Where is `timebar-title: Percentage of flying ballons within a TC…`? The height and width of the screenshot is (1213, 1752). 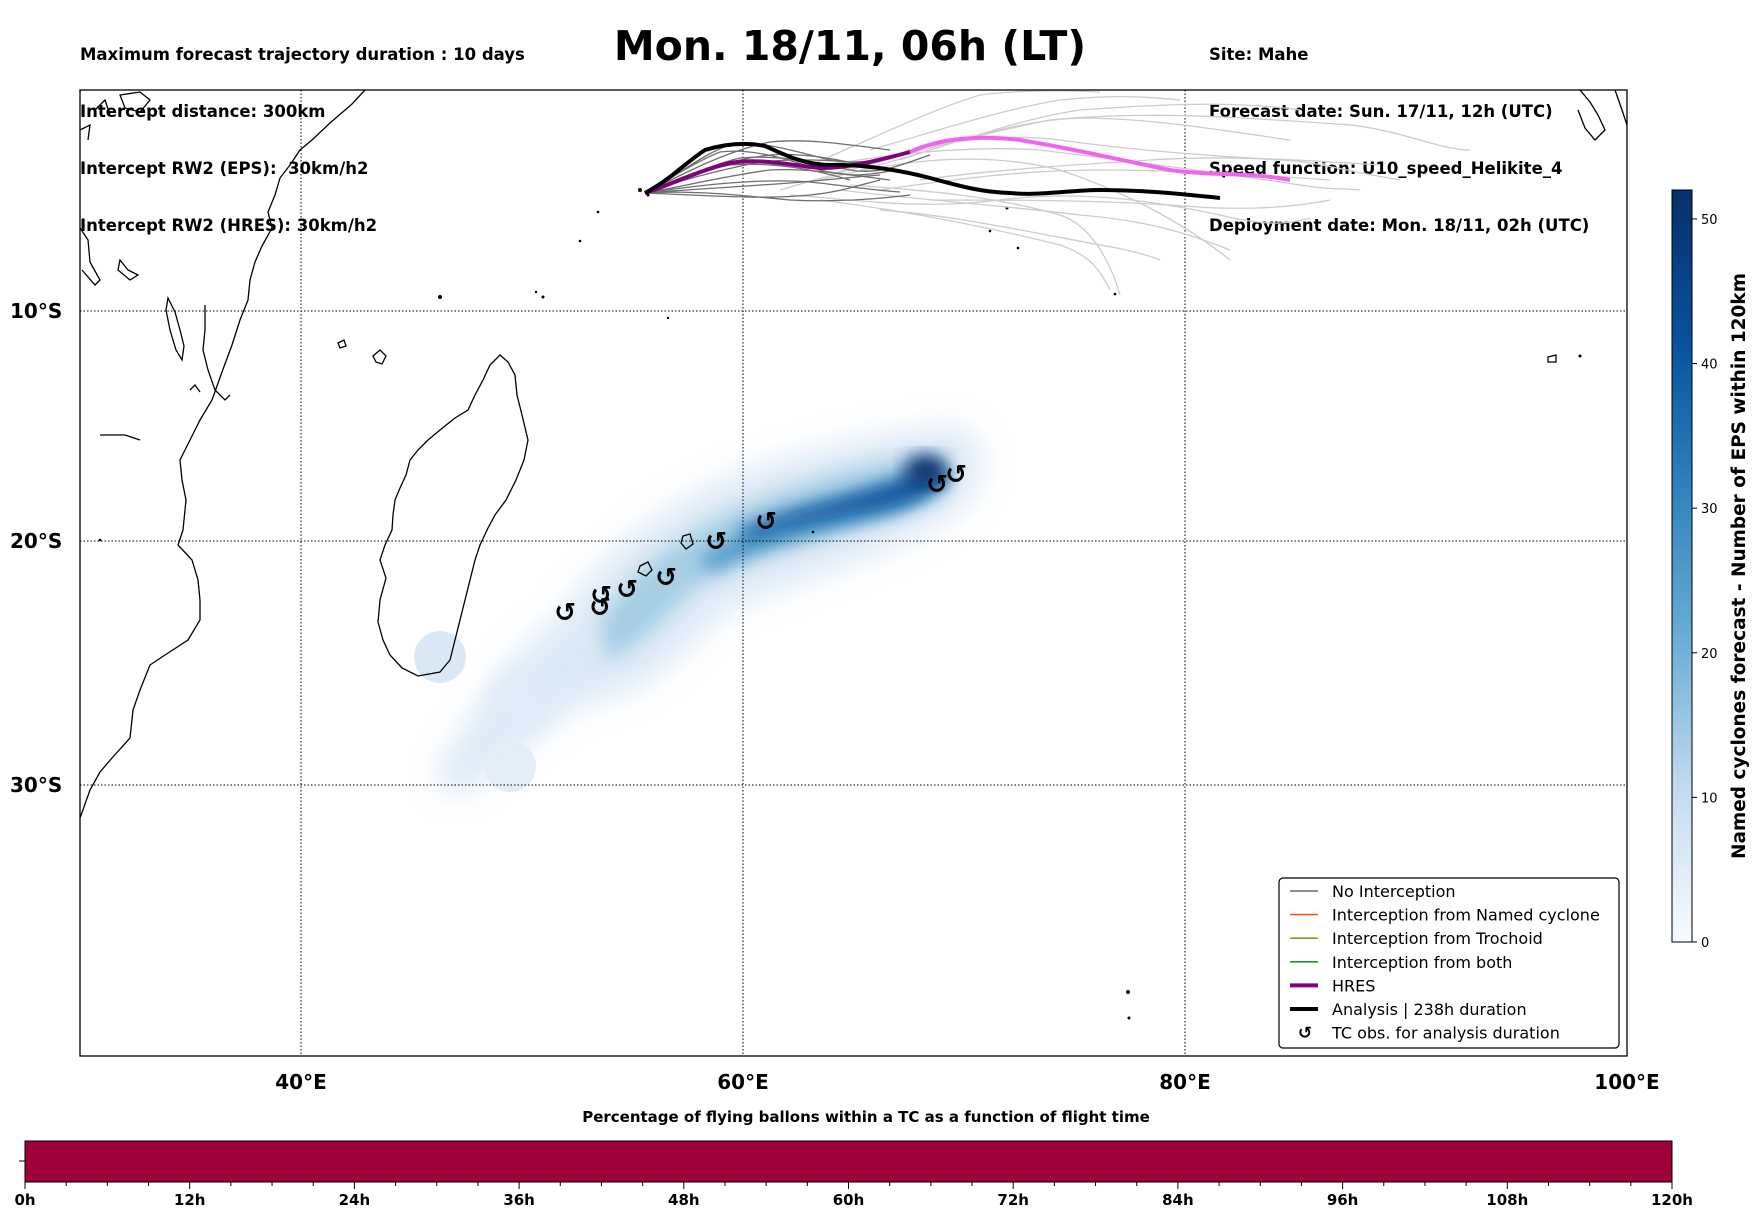 timebar-title: Percentage of flying ballons within a TC… is located at coordinates (866, 1117).